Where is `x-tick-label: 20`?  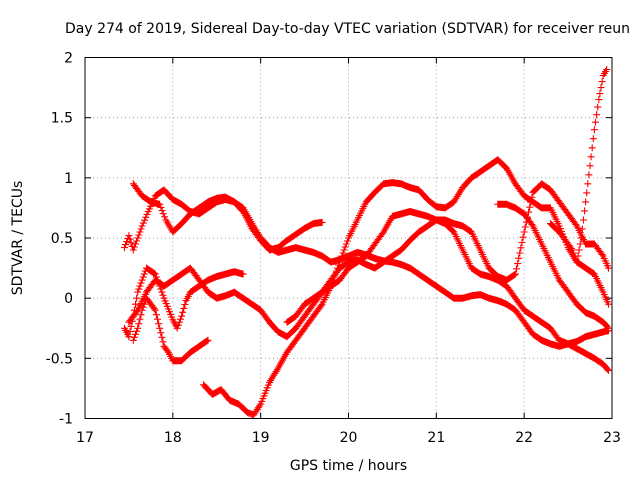 x-tick-label: 20 is located at coordinates (349, 438).